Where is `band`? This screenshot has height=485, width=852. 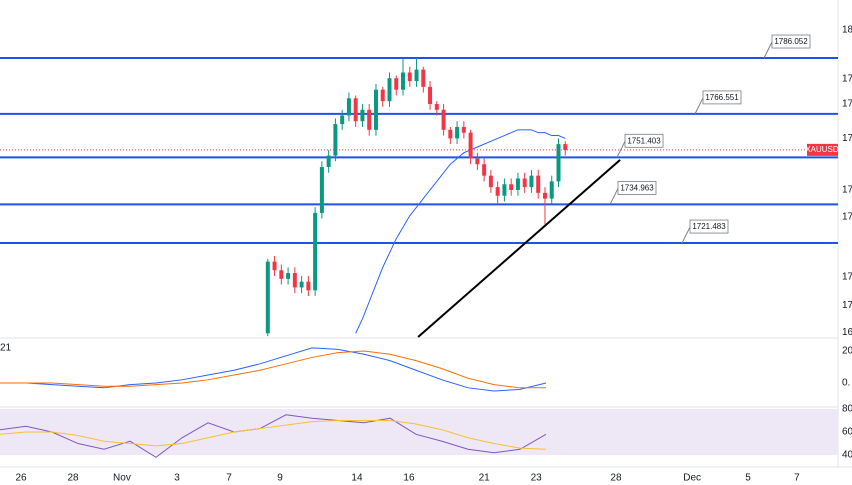
band is located at coordinates (419, 432).